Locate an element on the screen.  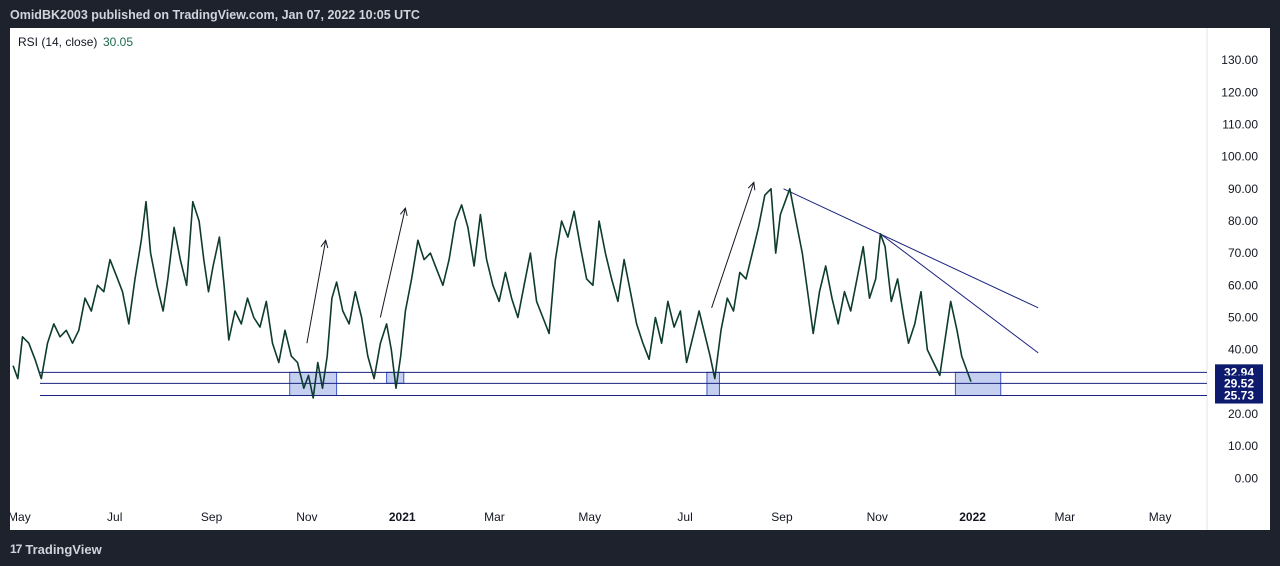
y-tick-label: 20.00 is located at coordinates (1243, 414).